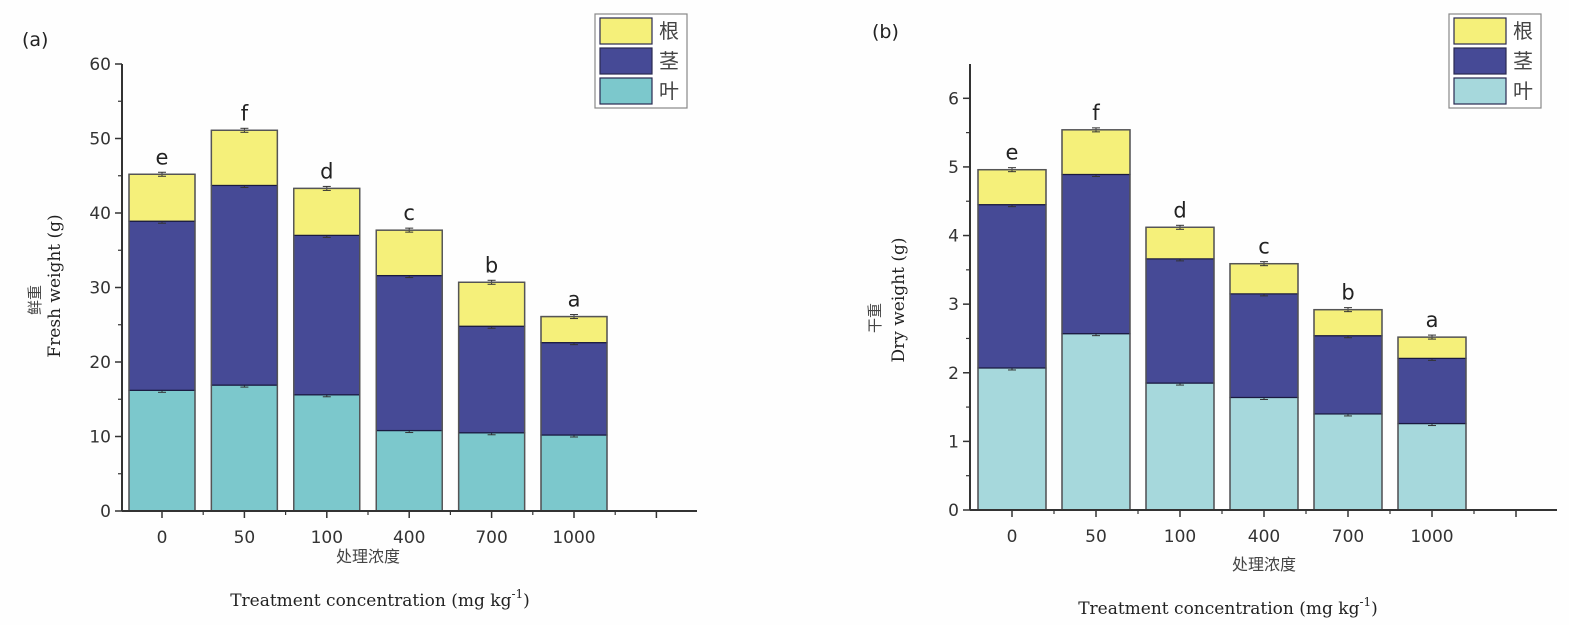  I want to click on y-tick-label: 6, so click(953, 99).